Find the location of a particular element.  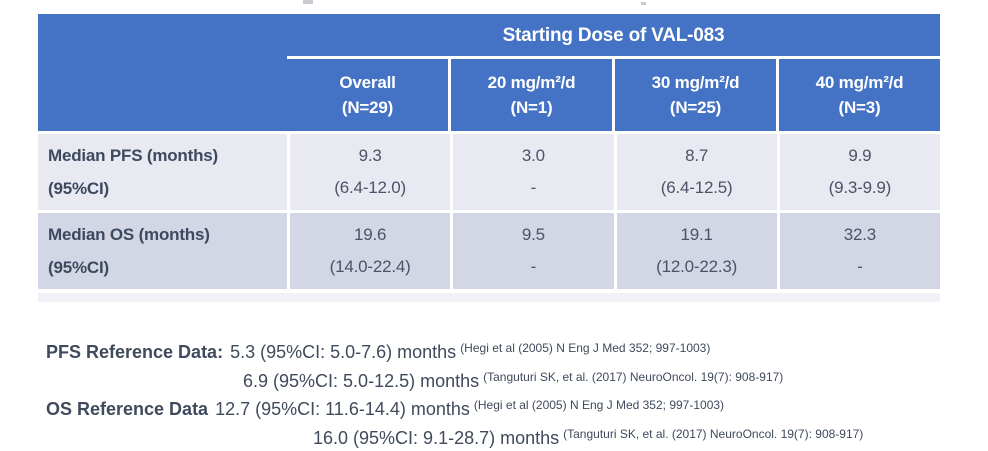

column-header-line1: 30 mg/m²/d is located at coordinates (695, 82).